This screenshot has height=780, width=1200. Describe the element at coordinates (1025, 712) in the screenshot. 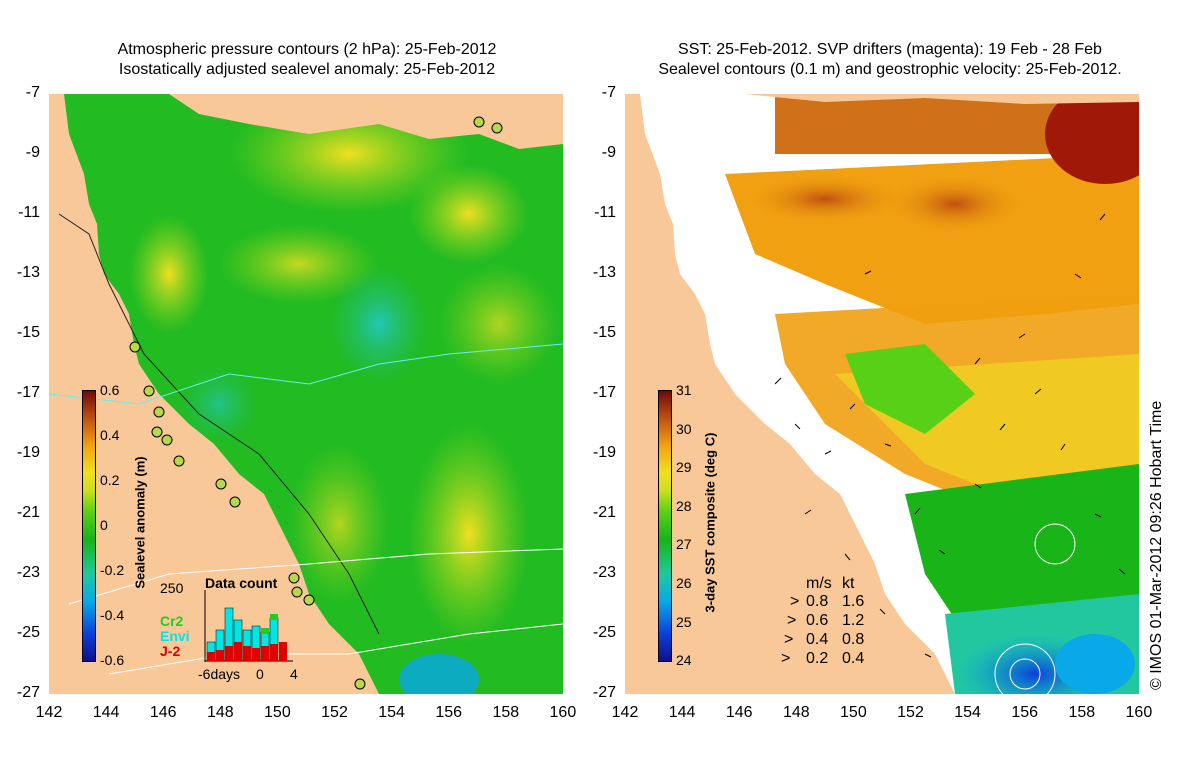

I see `x-tick-right: 156` at that location.